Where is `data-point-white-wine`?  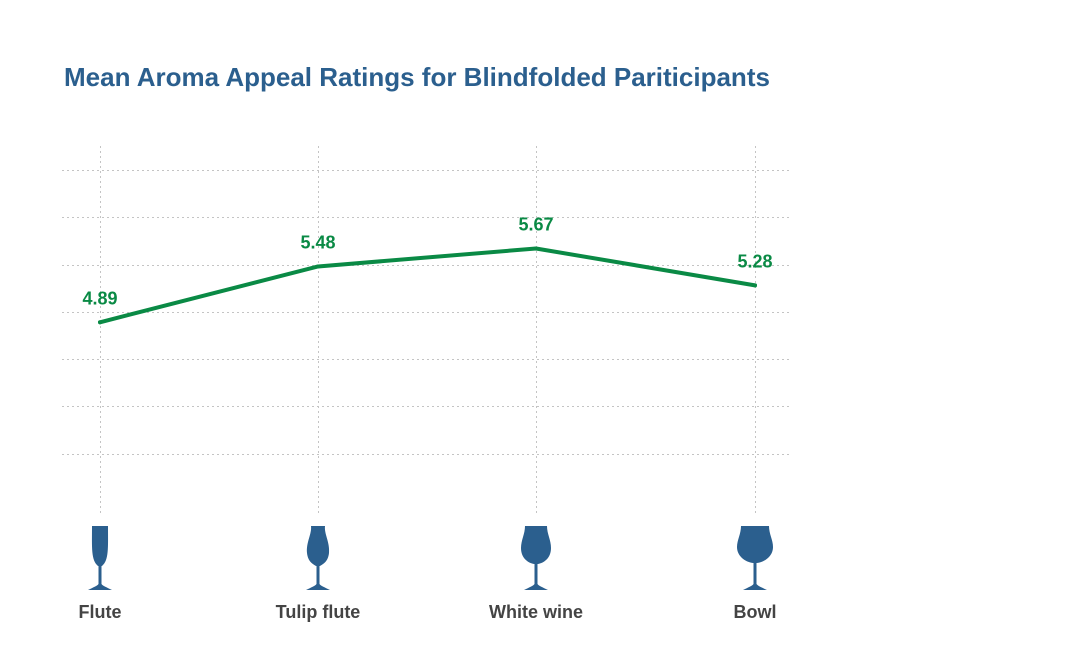 data-point-white-wine is located at coordinates (536, 248).